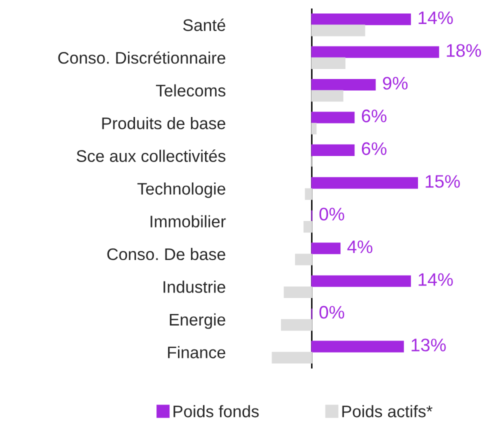 The image size is (501, 426). What do you see at coordinates (181, 190) in the screenshot?
I see `y-tick-label: Technologie` at bounding box center [181, 190].